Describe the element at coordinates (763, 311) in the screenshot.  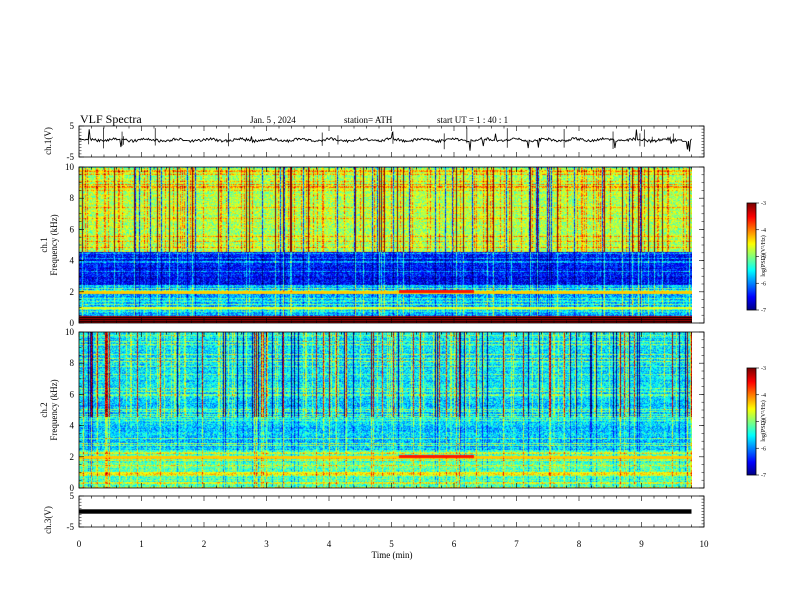
I see `colorbar-ch1-tick-label: -7` at that location.